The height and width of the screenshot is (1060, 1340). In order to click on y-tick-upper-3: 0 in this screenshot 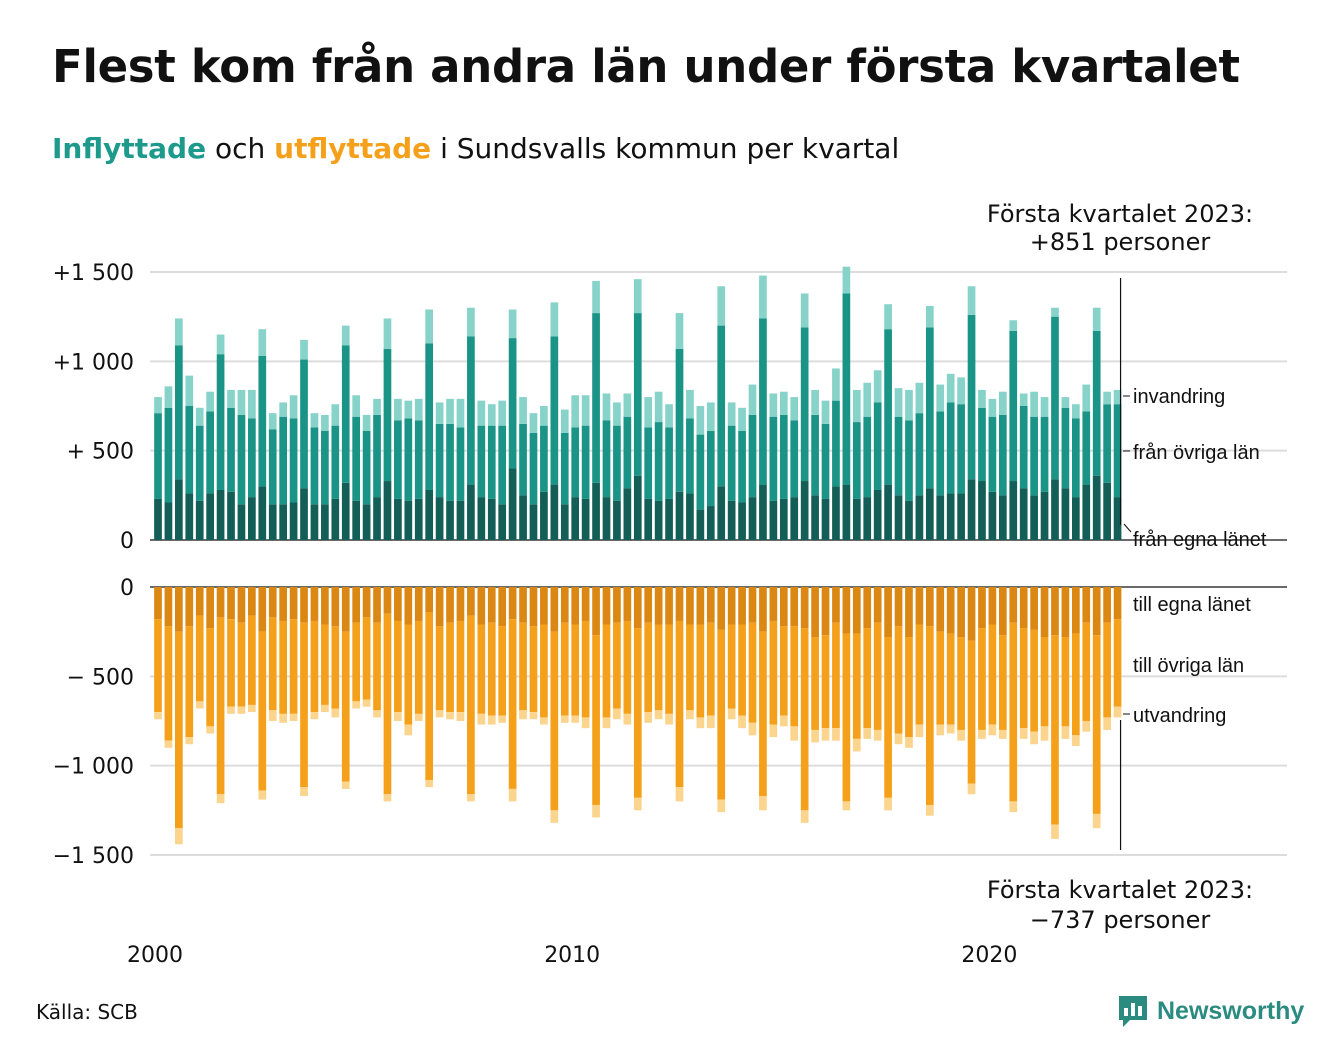, I will do `click(127, 541)`.